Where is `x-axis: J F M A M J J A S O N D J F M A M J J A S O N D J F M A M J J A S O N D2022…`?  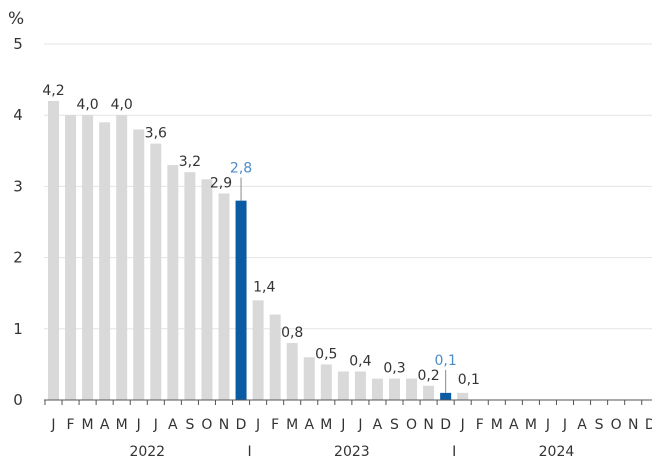 x-axis: J F M A M J J A S O N D J F M A M J J A S O N D J F M A M J J A S O N D2022… is located at coordinates (348, 428).